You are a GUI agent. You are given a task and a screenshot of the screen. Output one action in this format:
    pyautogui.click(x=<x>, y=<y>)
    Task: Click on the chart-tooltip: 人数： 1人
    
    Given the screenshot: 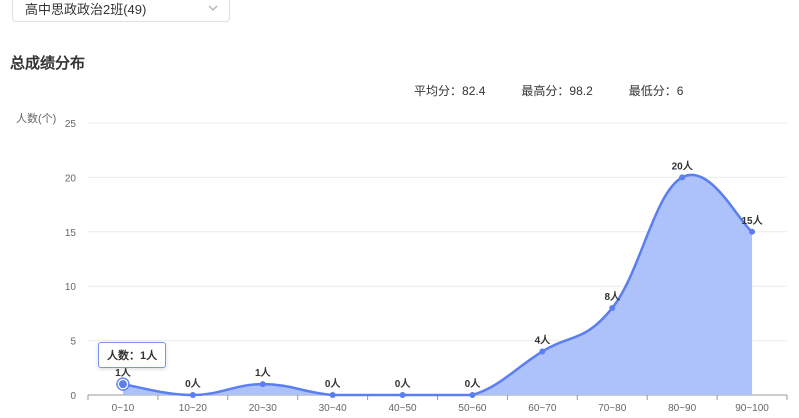 What is the action you would take?
    pyautogui.click(x=132, y=355)
    